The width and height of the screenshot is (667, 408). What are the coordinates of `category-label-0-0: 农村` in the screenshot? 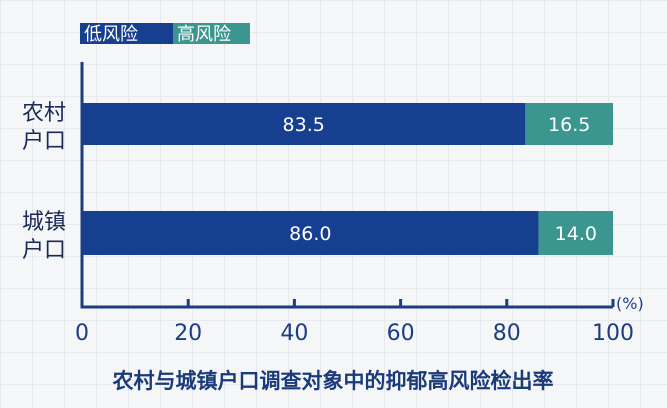 It's located at (44, 113).